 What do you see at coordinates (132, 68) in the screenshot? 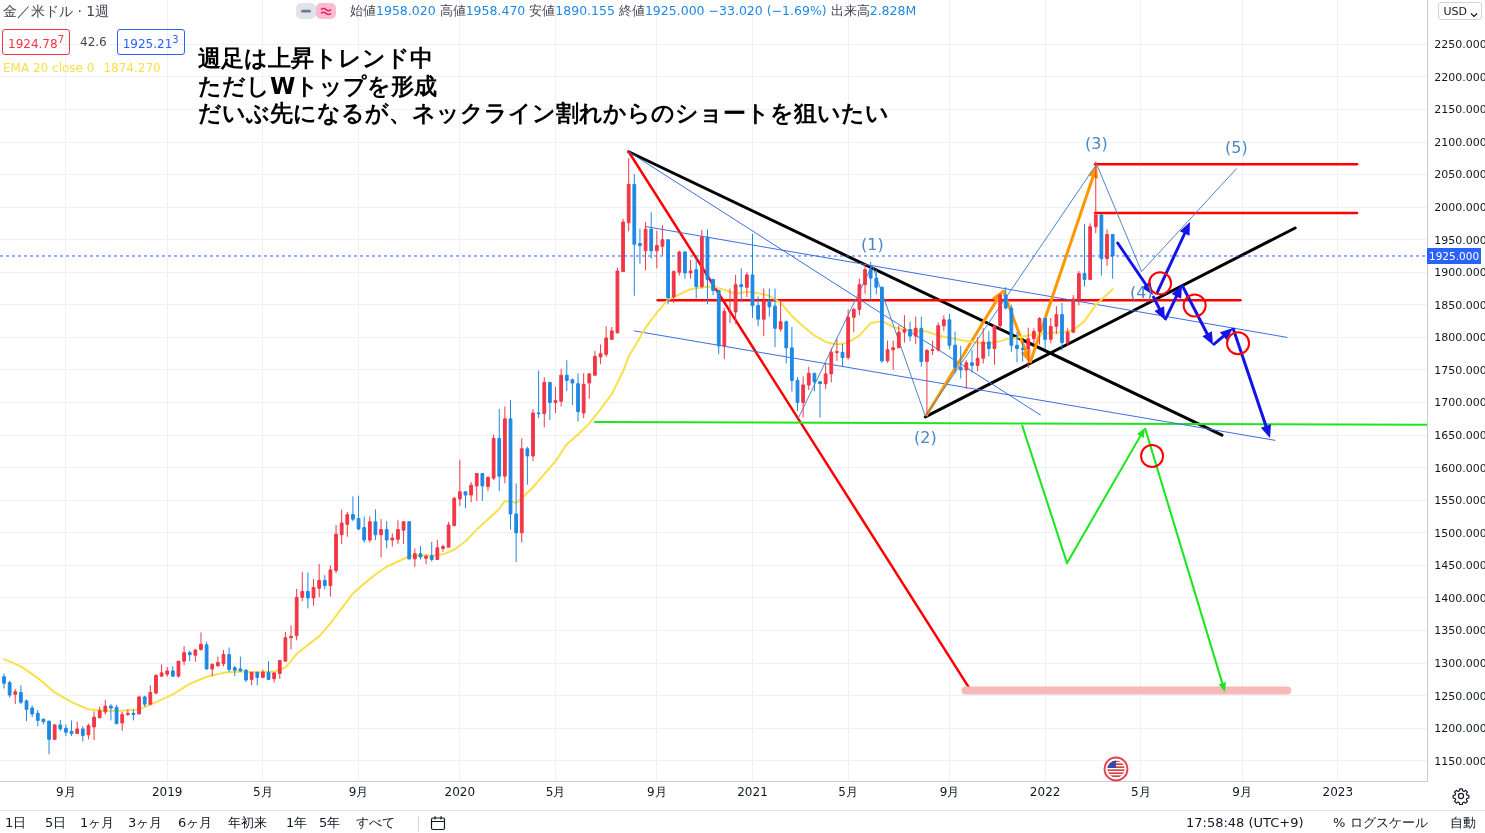
I see `annotation: 1874.270` at bounding box center [132, 68].